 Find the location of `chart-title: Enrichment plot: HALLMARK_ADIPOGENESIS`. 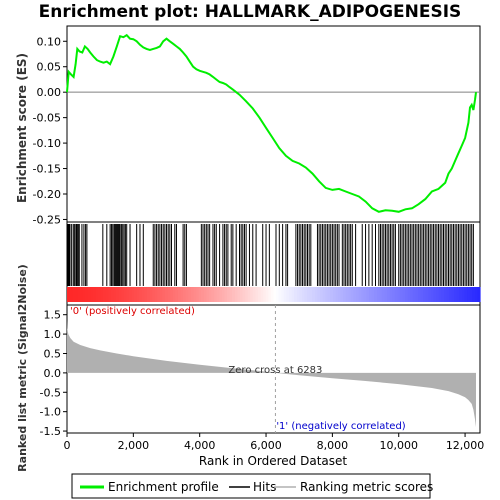

chart-title: Enrichment plot: HALLMARK_ADIPOGENESIS is located at coordinates (250, 12).